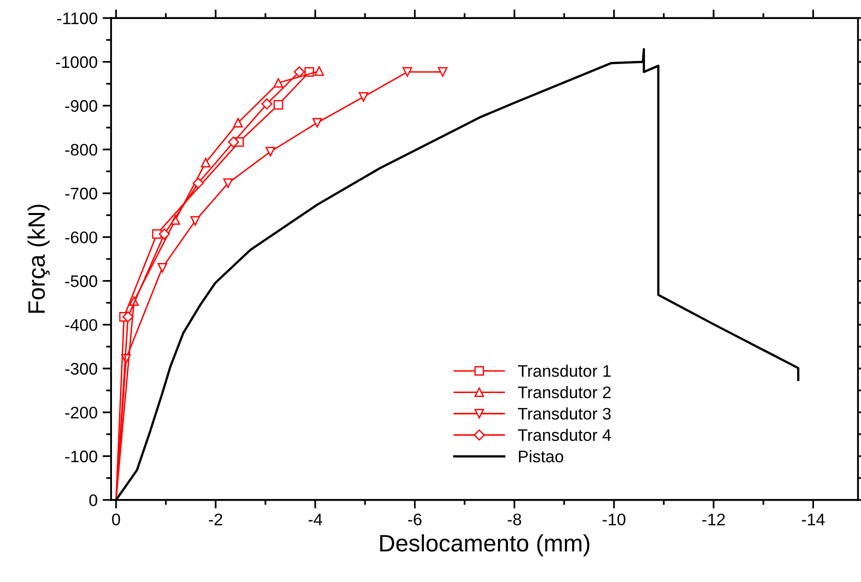 The height and width of the screenshot is (582, 861). Describe the element at coordinates (564, 392) in the screenshot. I see `legend-label: Transdutor 2` at that location.